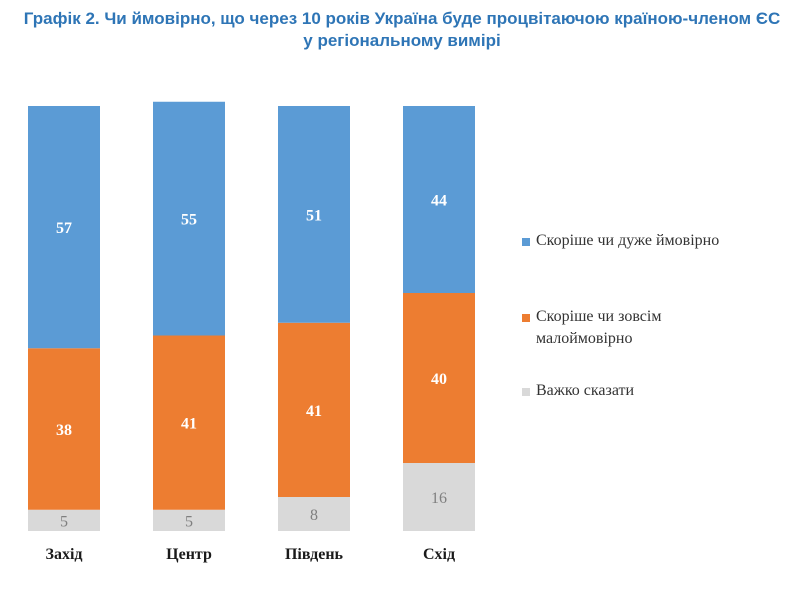 This screenshot has width=804, height=591. I want to click on data-label-likely-1: 55, so click(189, 220).